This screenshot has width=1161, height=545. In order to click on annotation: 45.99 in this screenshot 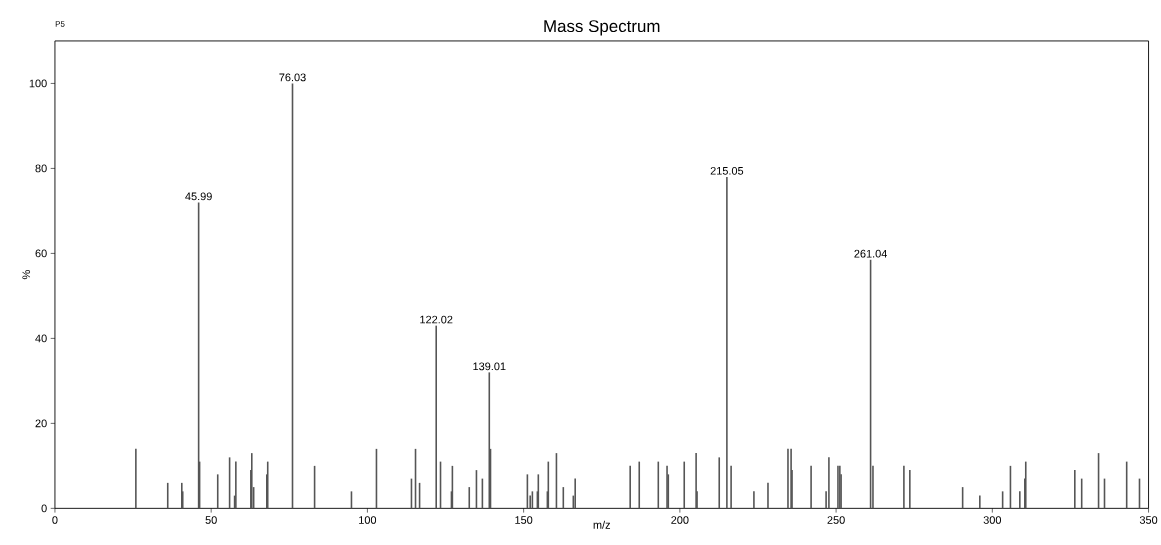, I will do `click(198, 196)`.